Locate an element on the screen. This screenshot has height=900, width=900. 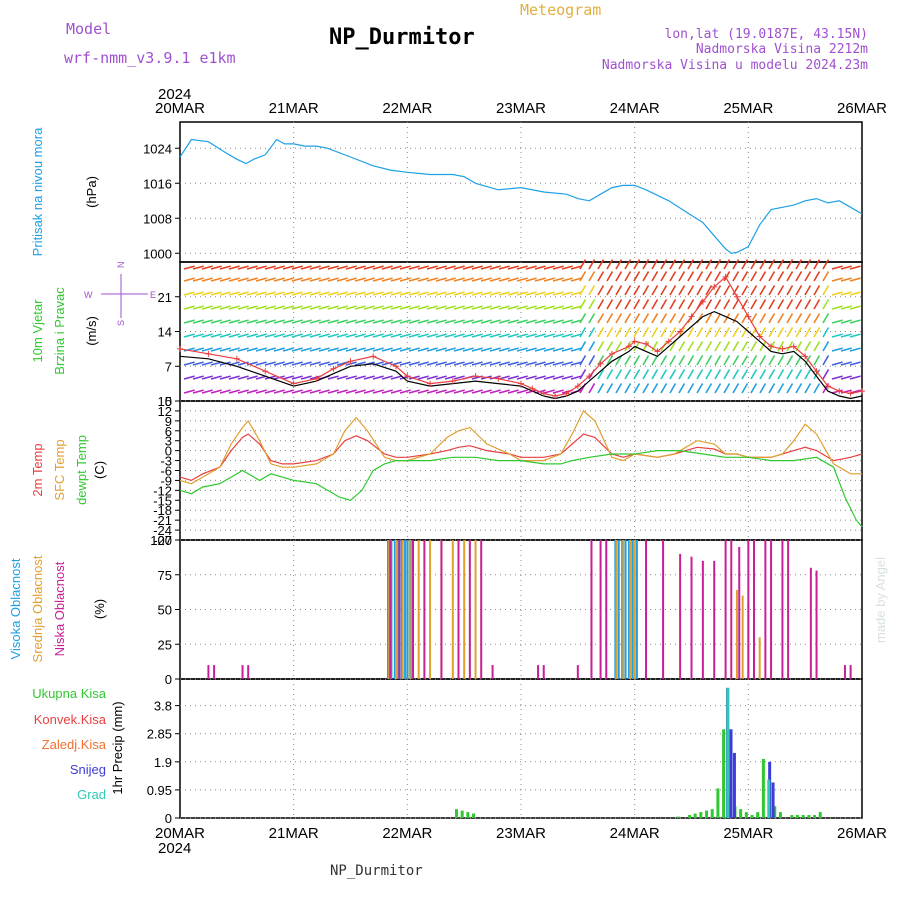
x-tick-label-top: 23MAR is located at coordinates (521, 108).